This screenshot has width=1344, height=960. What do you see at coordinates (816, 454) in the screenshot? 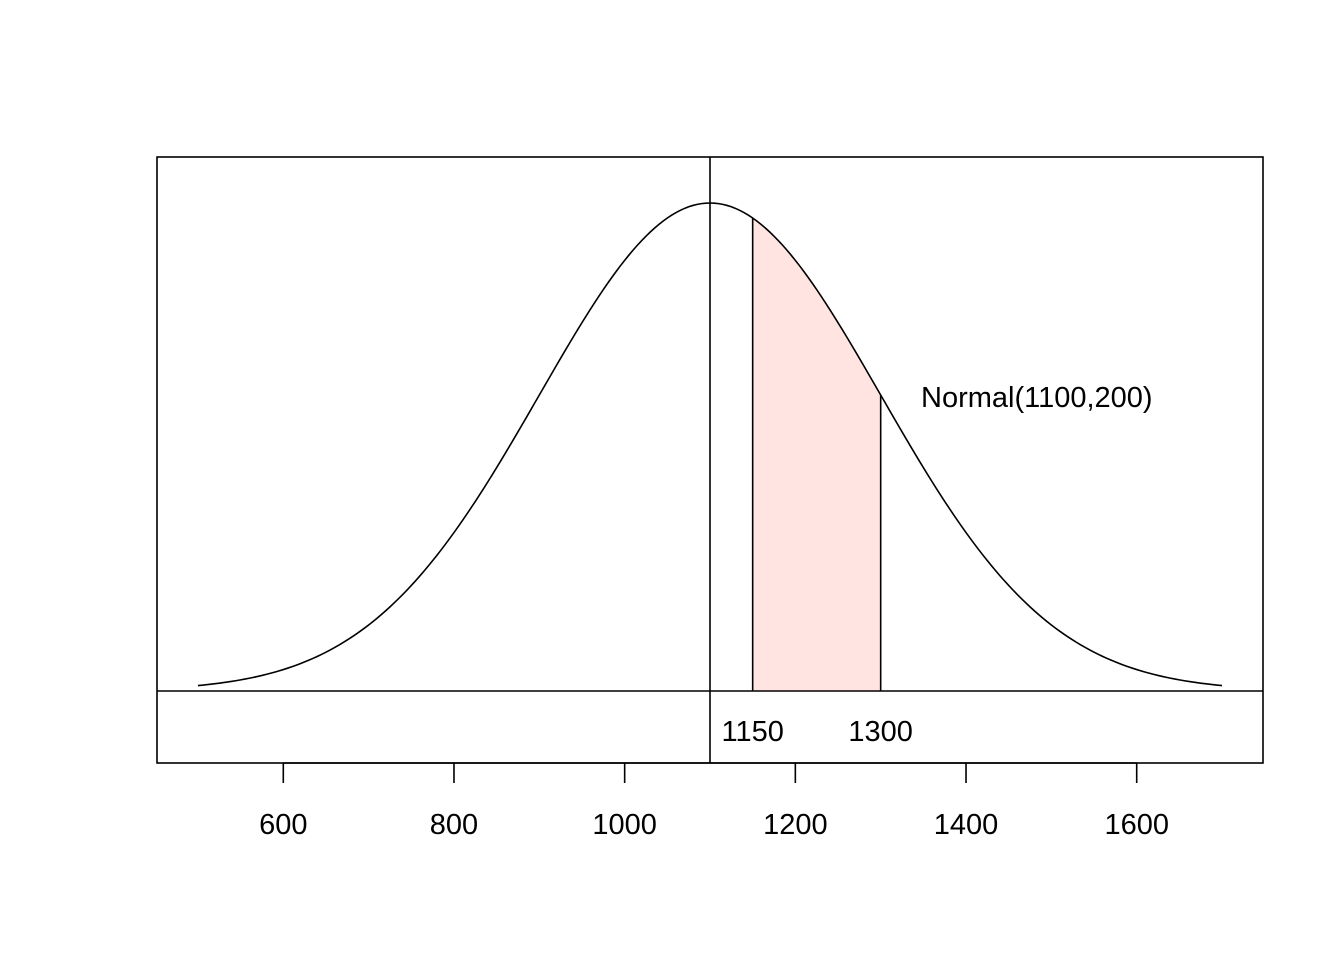
I see `shaded-probability-region` at bounding box center [816, 454].